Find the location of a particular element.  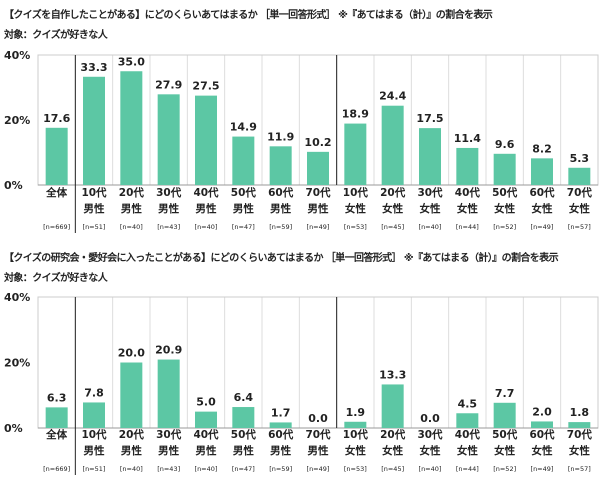

data-label: 33.3 is located at coordinates (93, 67).